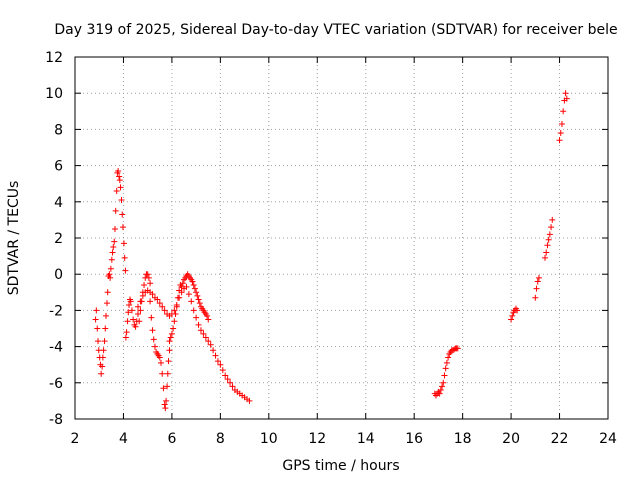 The width and height of the screenshot is (640, 480). What do you see at coordinates (14, 238) in the screenshot?
I see `y-axis-label: SDTVAR / TECUs` at bounding box center [14, 238].